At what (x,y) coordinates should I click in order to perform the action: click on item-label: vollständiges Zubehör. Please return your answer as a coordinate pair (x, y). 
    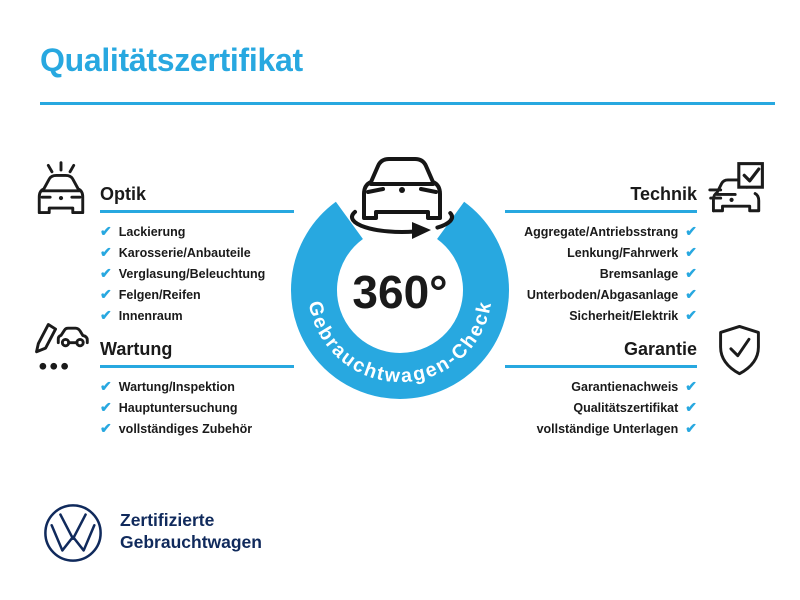
    Looking at the image, I should click on (185, 428).